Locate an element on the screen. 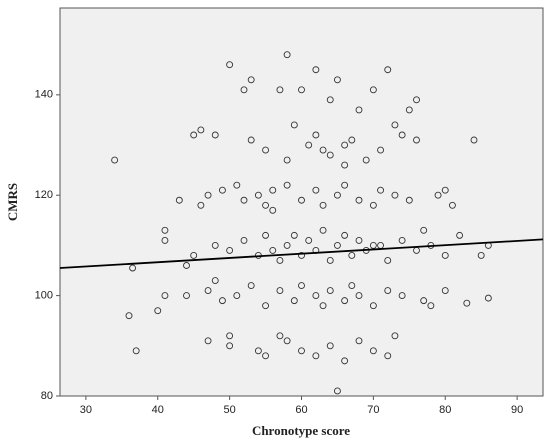  y-axis-label: CMRS is located at coordinates (12, 202).